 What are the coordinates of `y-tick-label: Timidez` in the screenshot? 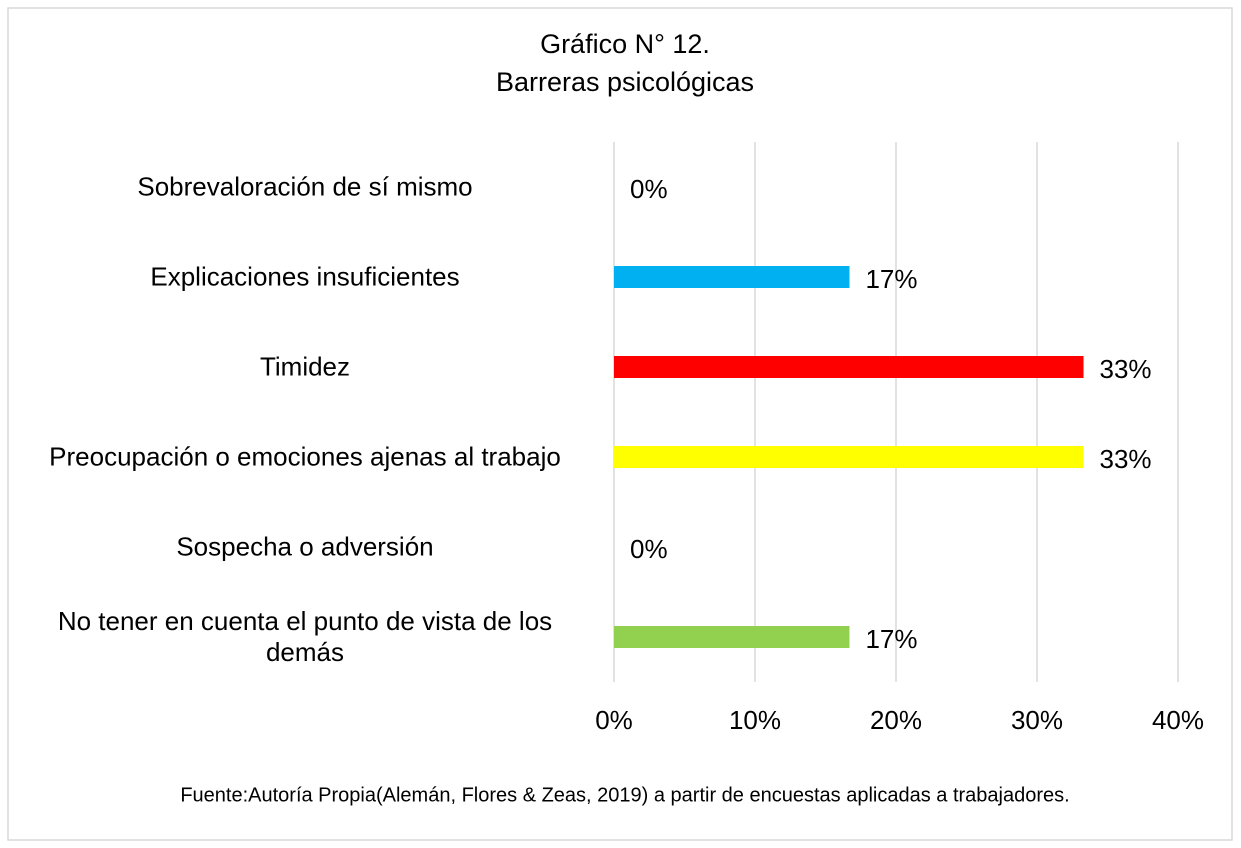 It's located at (305, 366).